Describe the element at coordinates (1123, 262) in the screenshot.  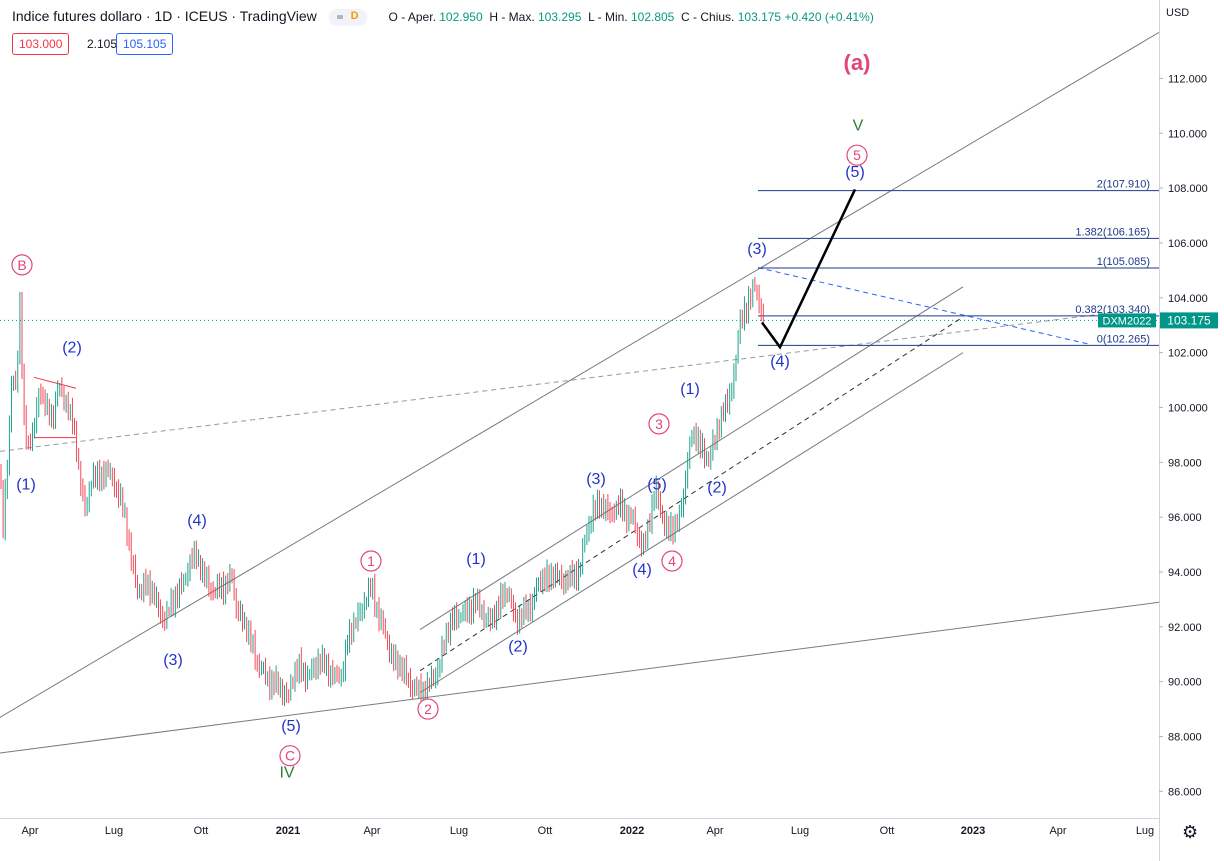
I see `fib-level-label: 1(105.085)` at that location.